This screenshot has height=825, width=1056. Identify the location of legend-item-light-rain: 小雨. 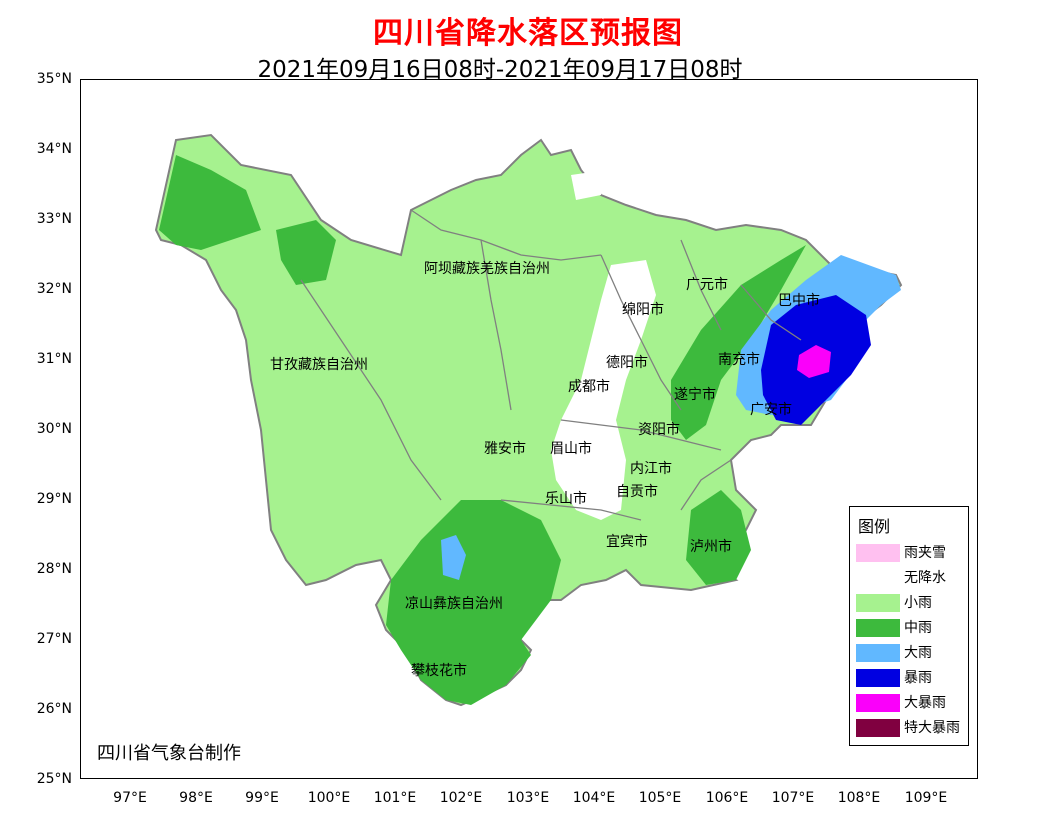
(912, 603).